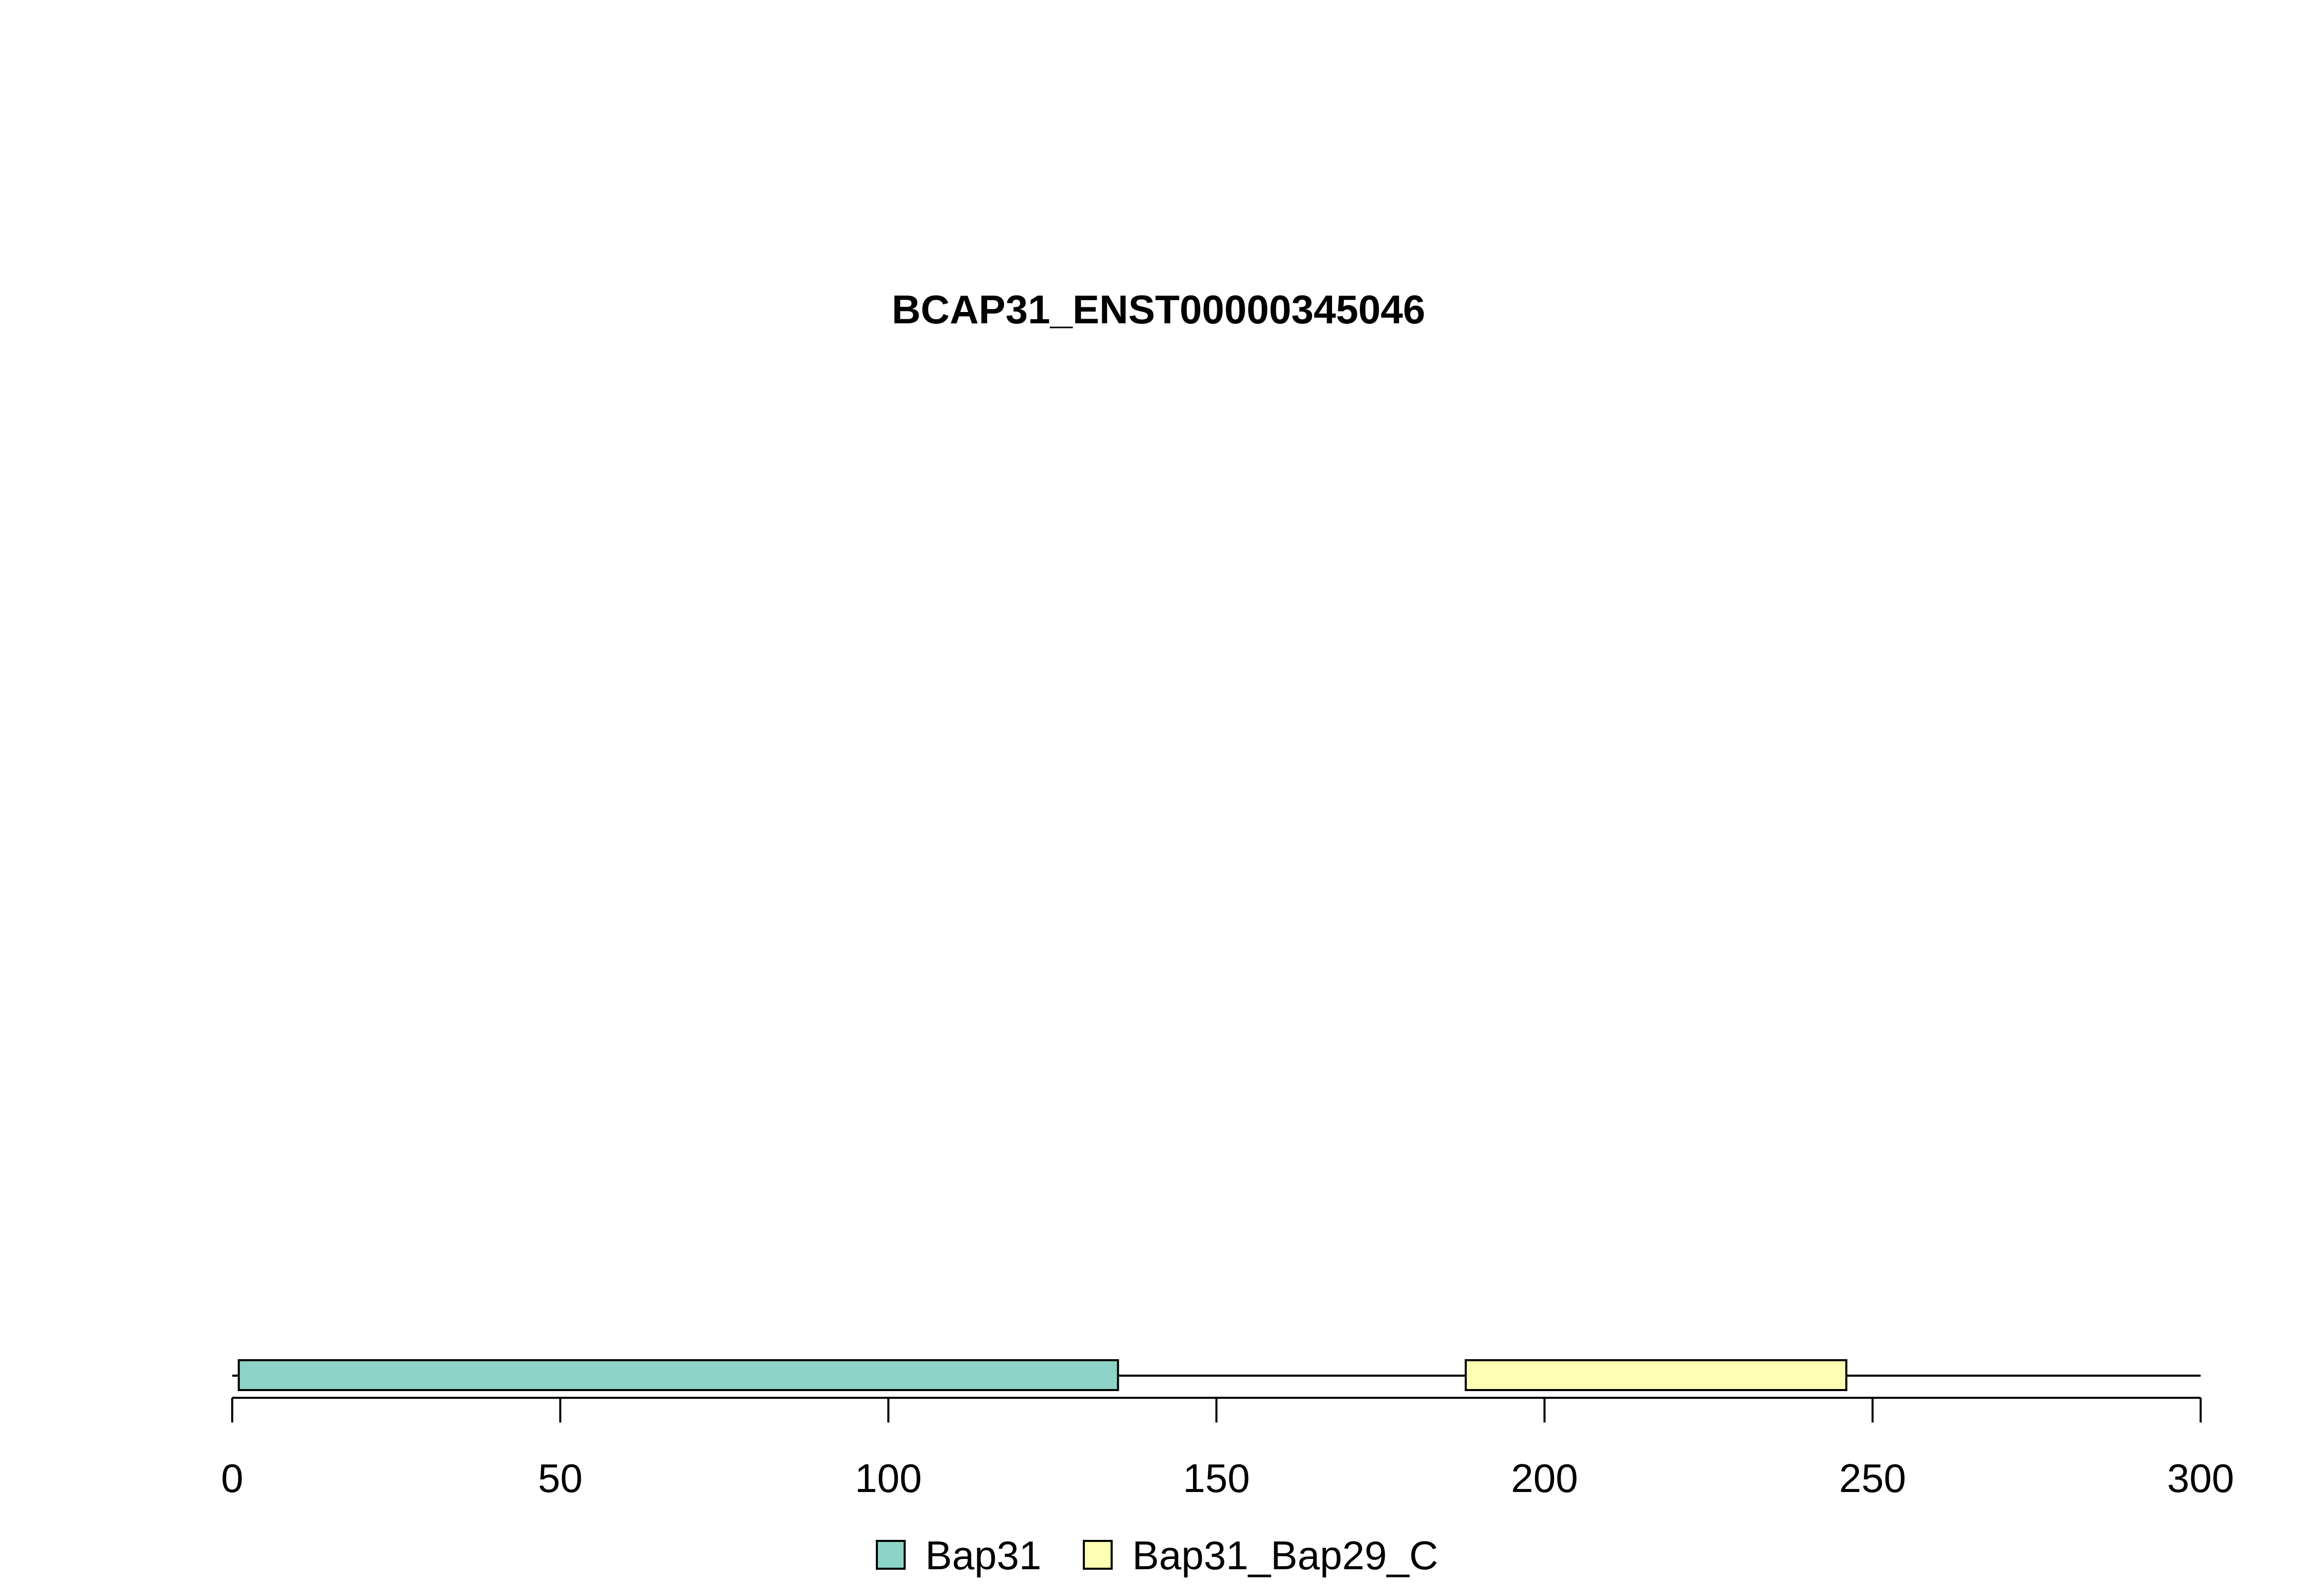 The image size is (2317, 1596). I want to click on legend: Bap31 Bap31_Bap29_C, so click(1157, 1556).